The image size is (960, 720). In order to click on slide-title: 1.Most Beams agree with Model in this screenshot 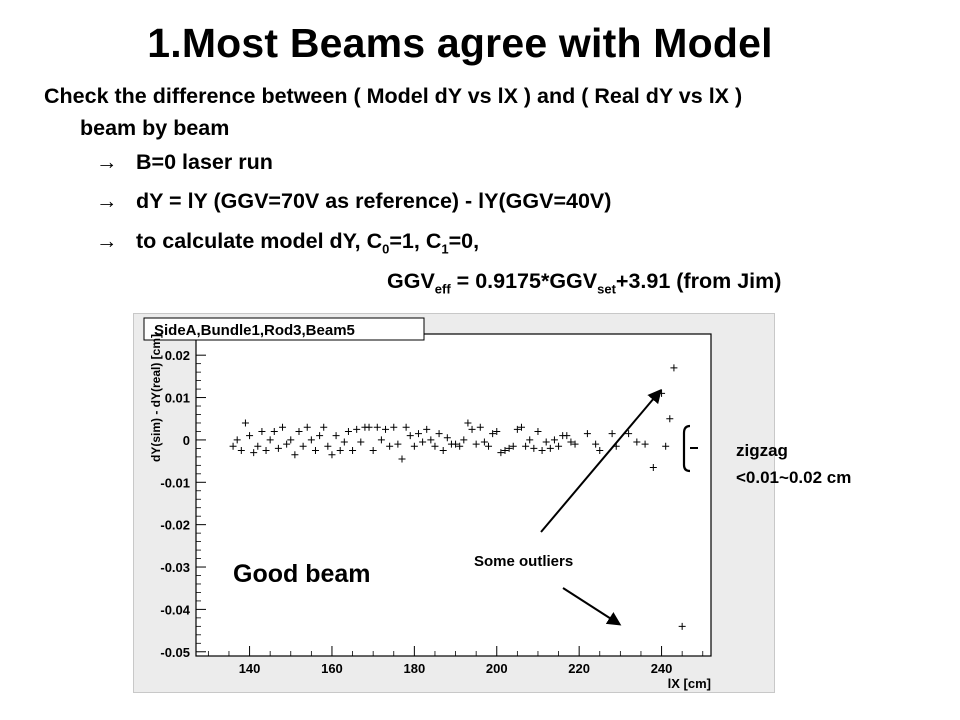, I will do `click(460, 43)`.